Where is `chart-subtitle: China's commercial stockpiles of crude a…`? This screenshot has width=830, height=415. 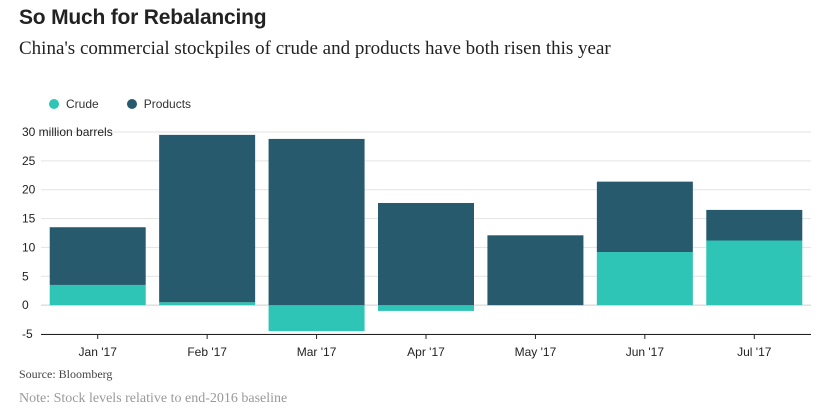
chart-subtitle: China's commercial stockpiles of crude a… is located at coordinates (315, 48).